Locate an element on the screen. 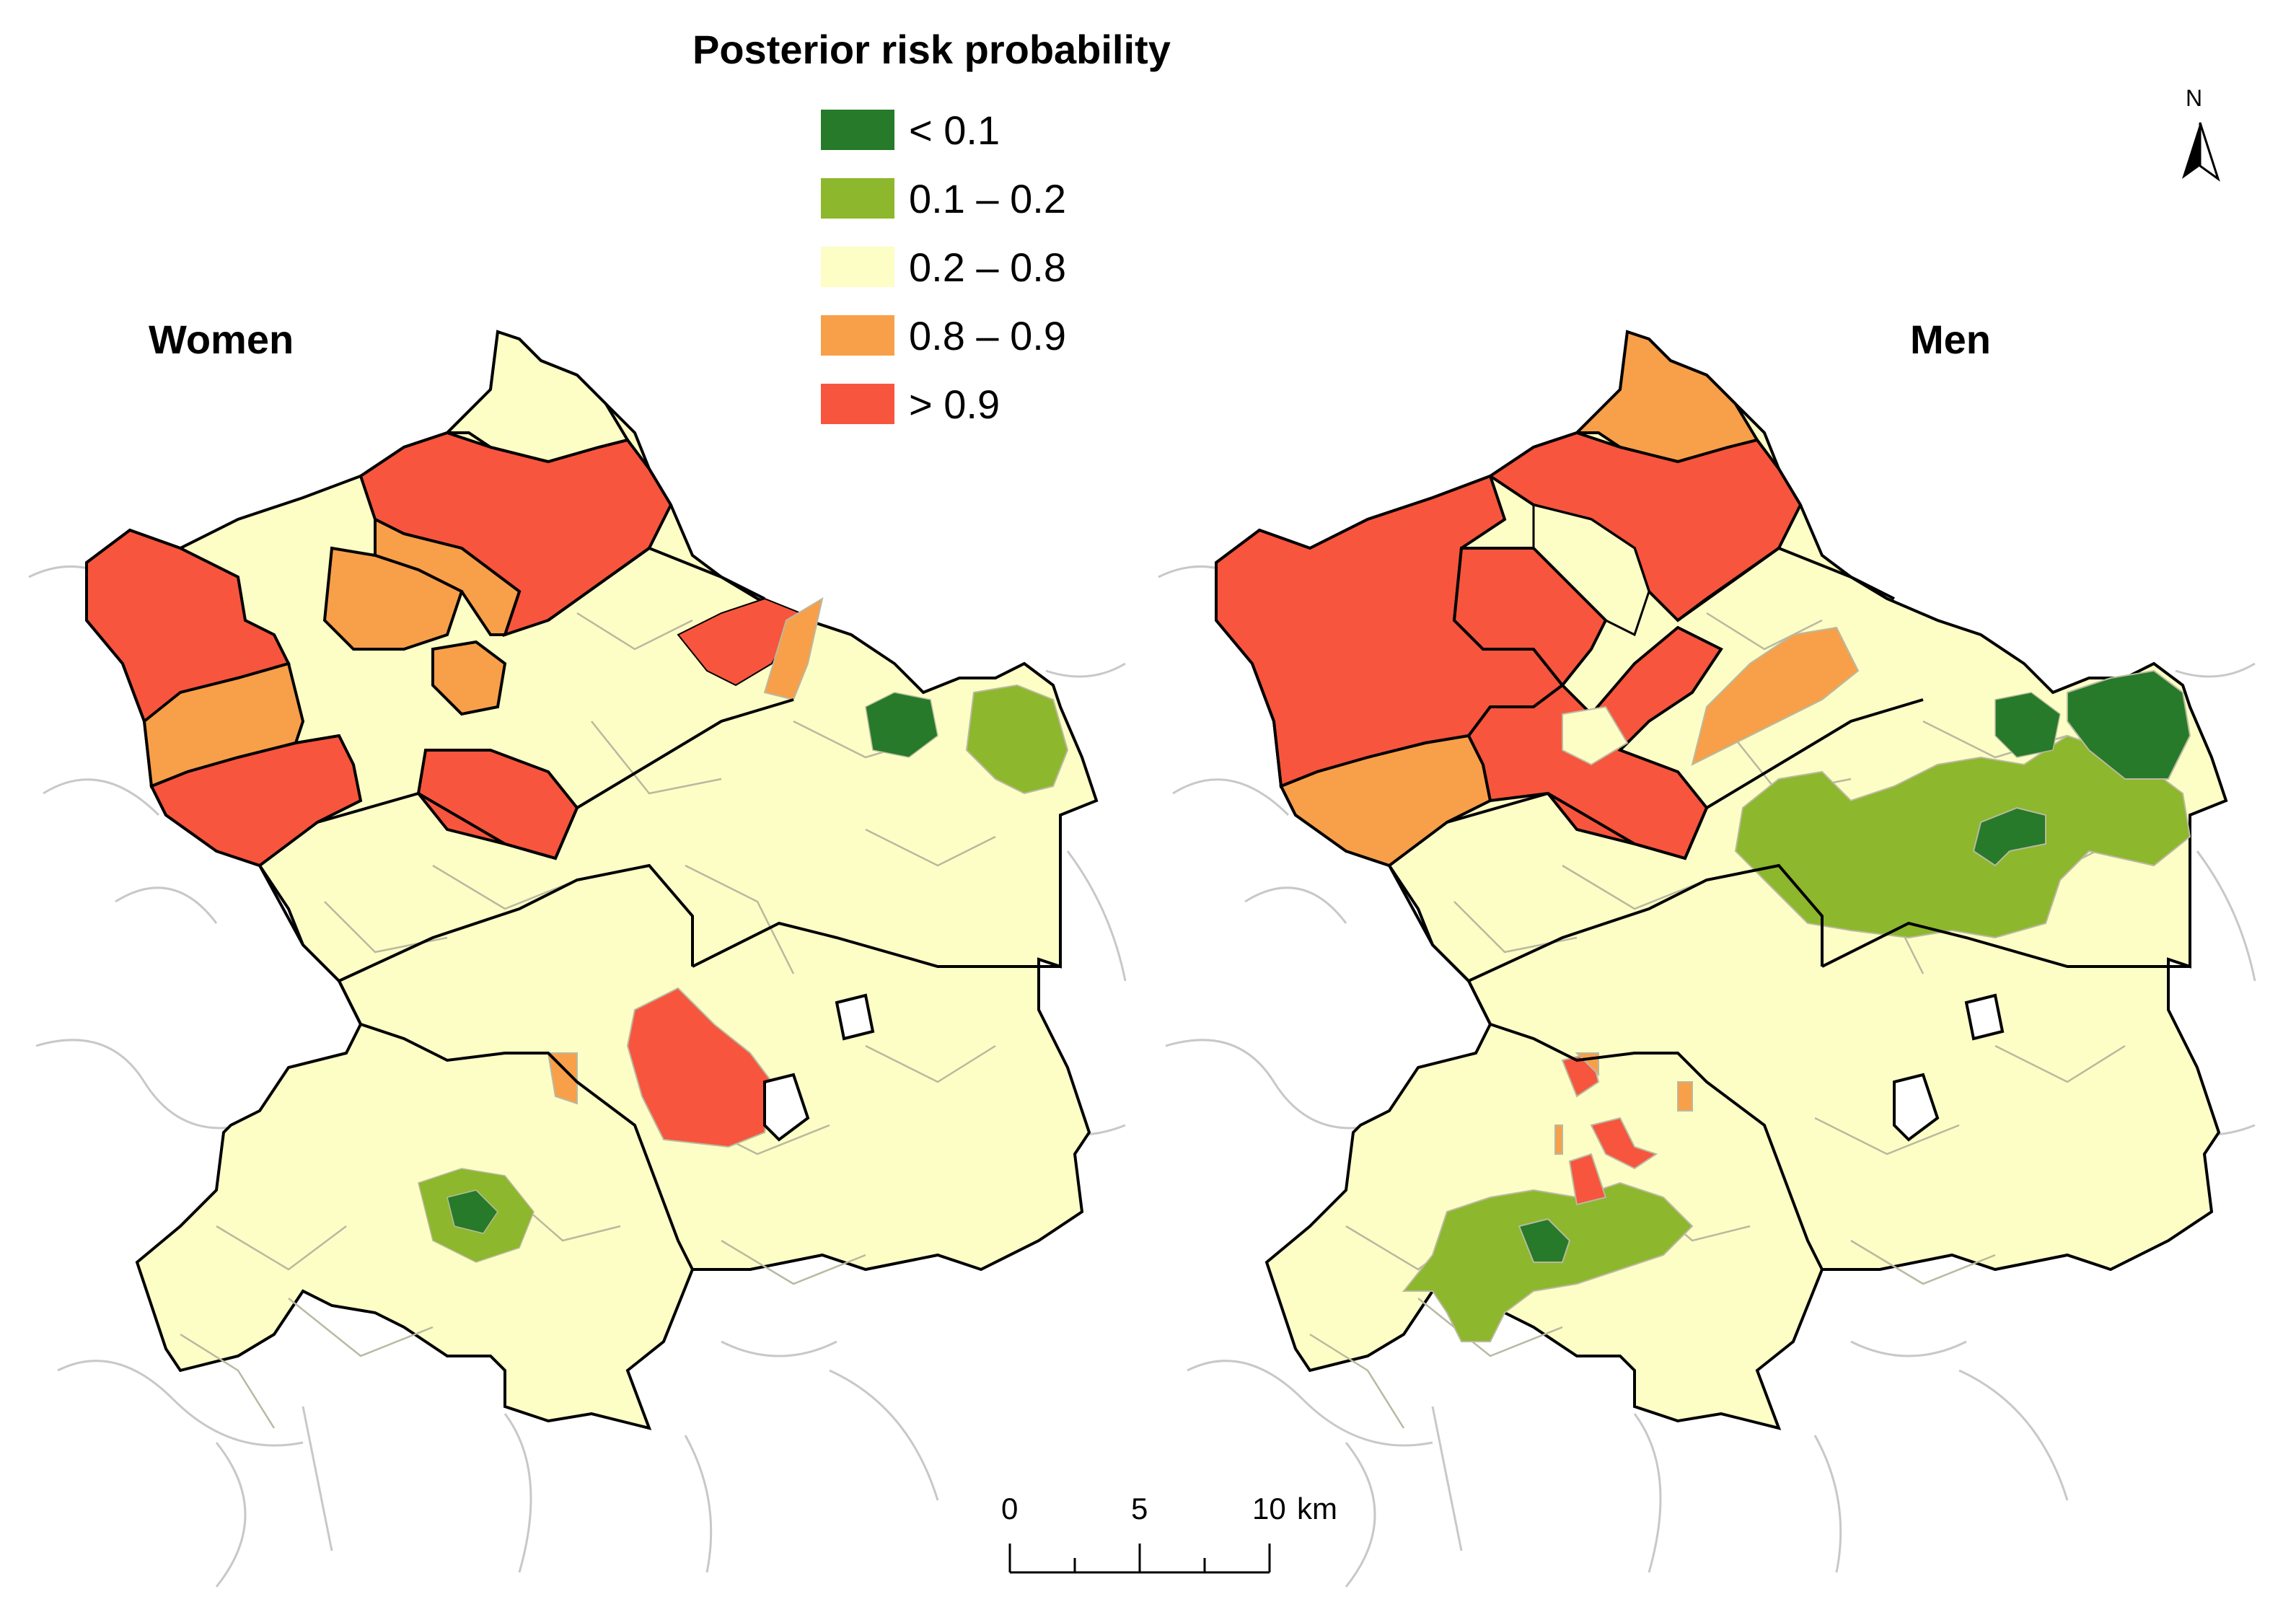  scale-label-5: 5 is located at coordinates (1140, 1509).